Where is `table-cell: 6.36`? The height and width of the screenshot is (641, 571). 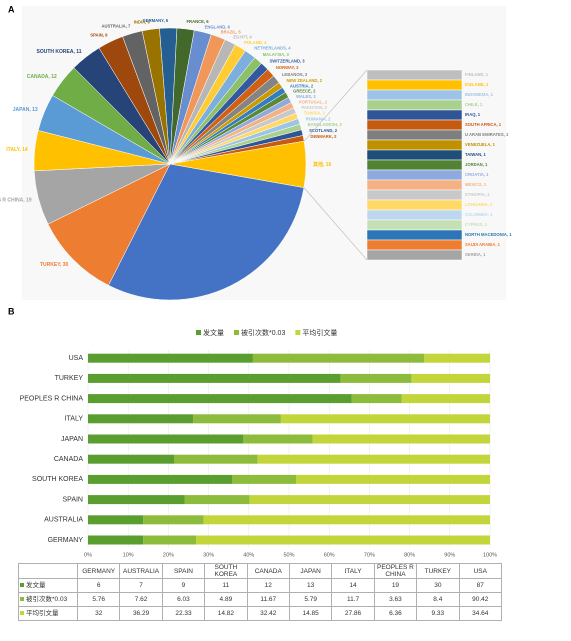 table-cell: 6.36 is located at coordinates (395, 613).